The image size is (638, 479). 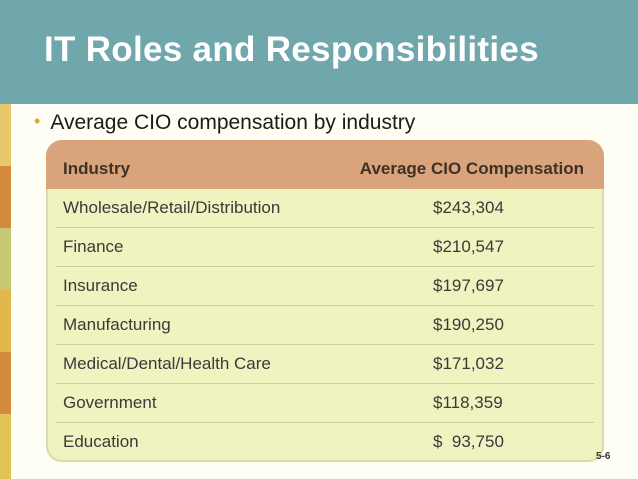 I want to click on header-industry: Industry, so click(x=97, y=168).